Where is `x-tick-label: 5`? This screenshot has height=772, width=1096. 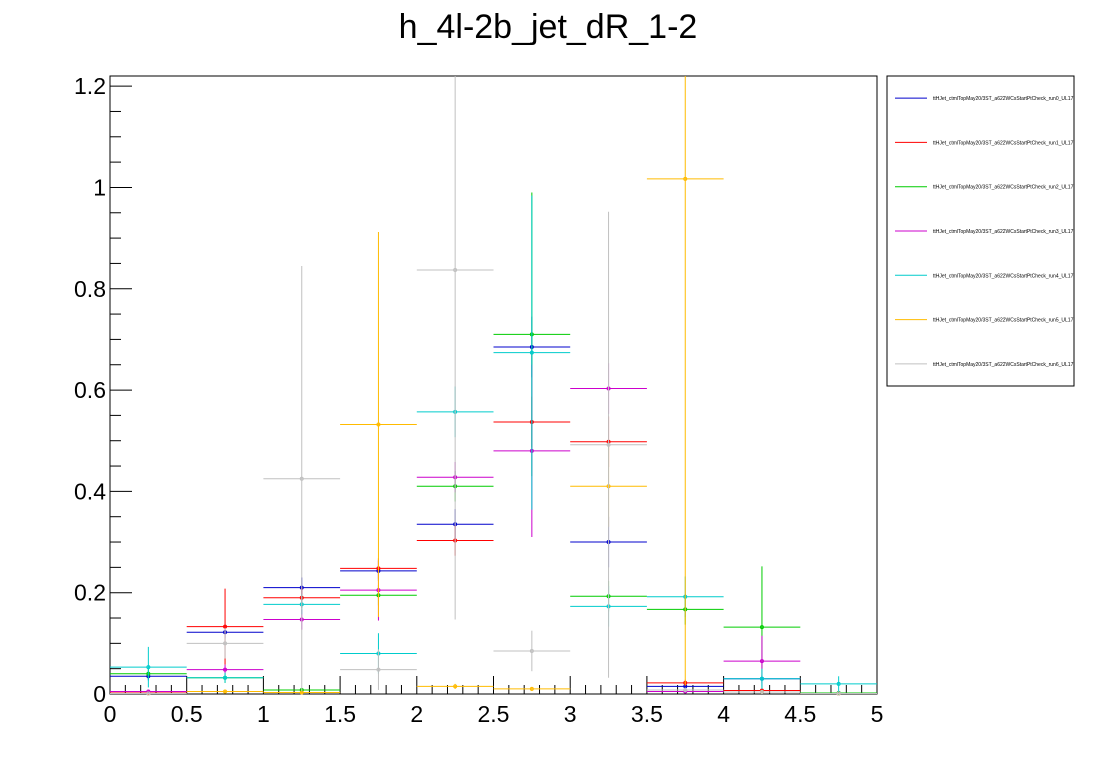
x-tick-label: 5 is located at coordinates (877, 714).